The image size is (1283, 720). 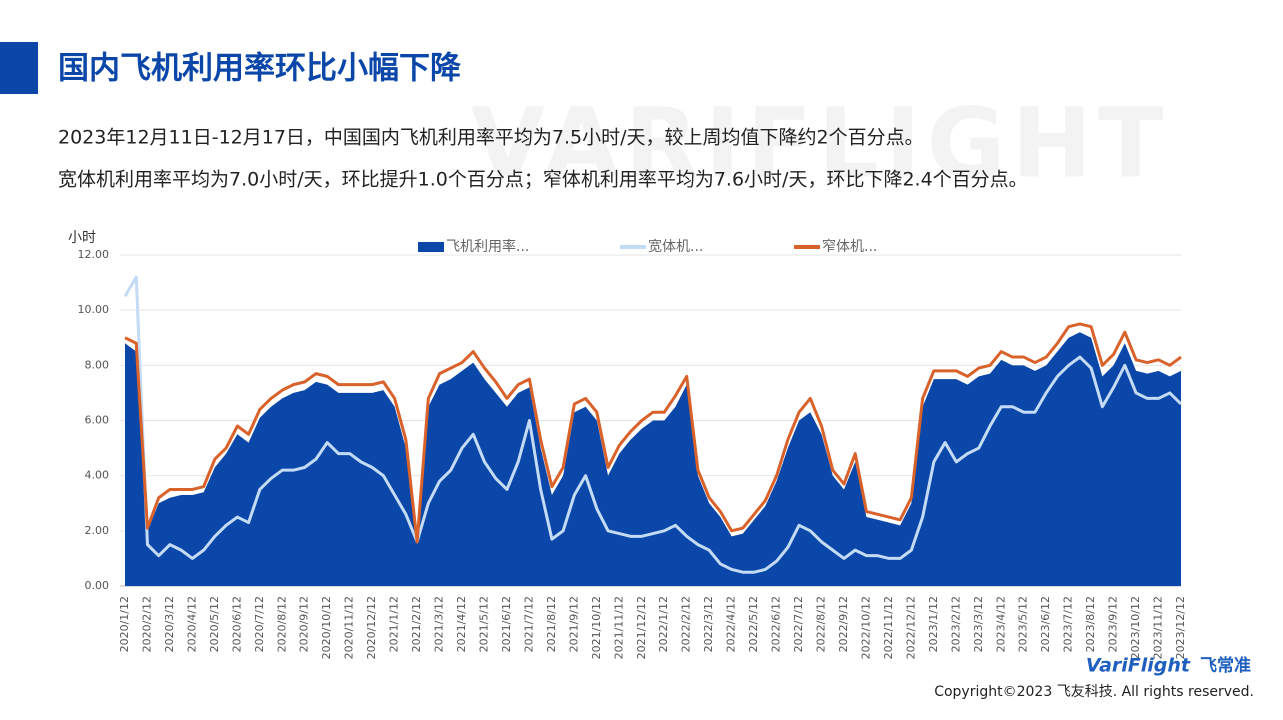 I want to click on x-tick-label: 2020/8/12, so click(x=281, y=624).